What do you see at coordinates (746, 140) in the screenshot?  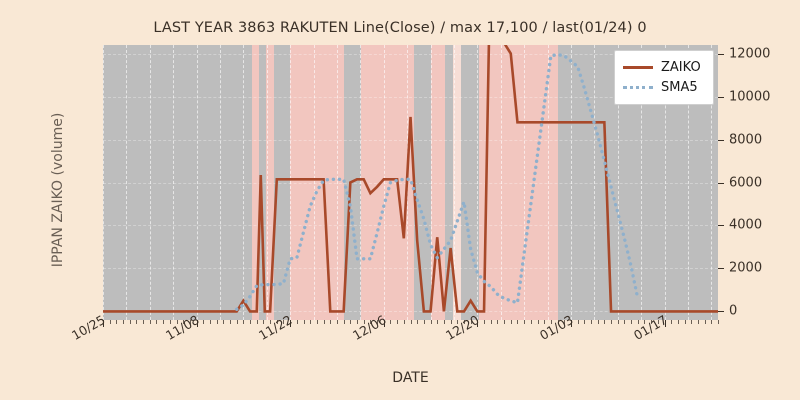 I see `y-tick-label: 8000` at bounding box center [746, 140].